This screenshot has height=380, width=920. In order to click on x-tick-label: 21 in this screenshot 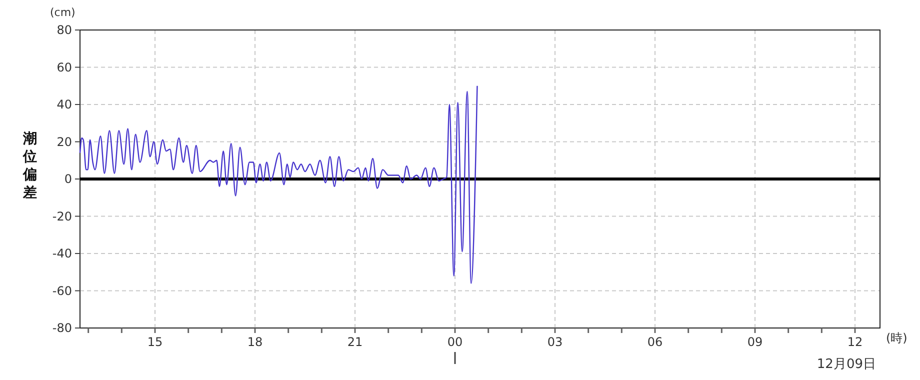, I will do `click(355, 342)`.